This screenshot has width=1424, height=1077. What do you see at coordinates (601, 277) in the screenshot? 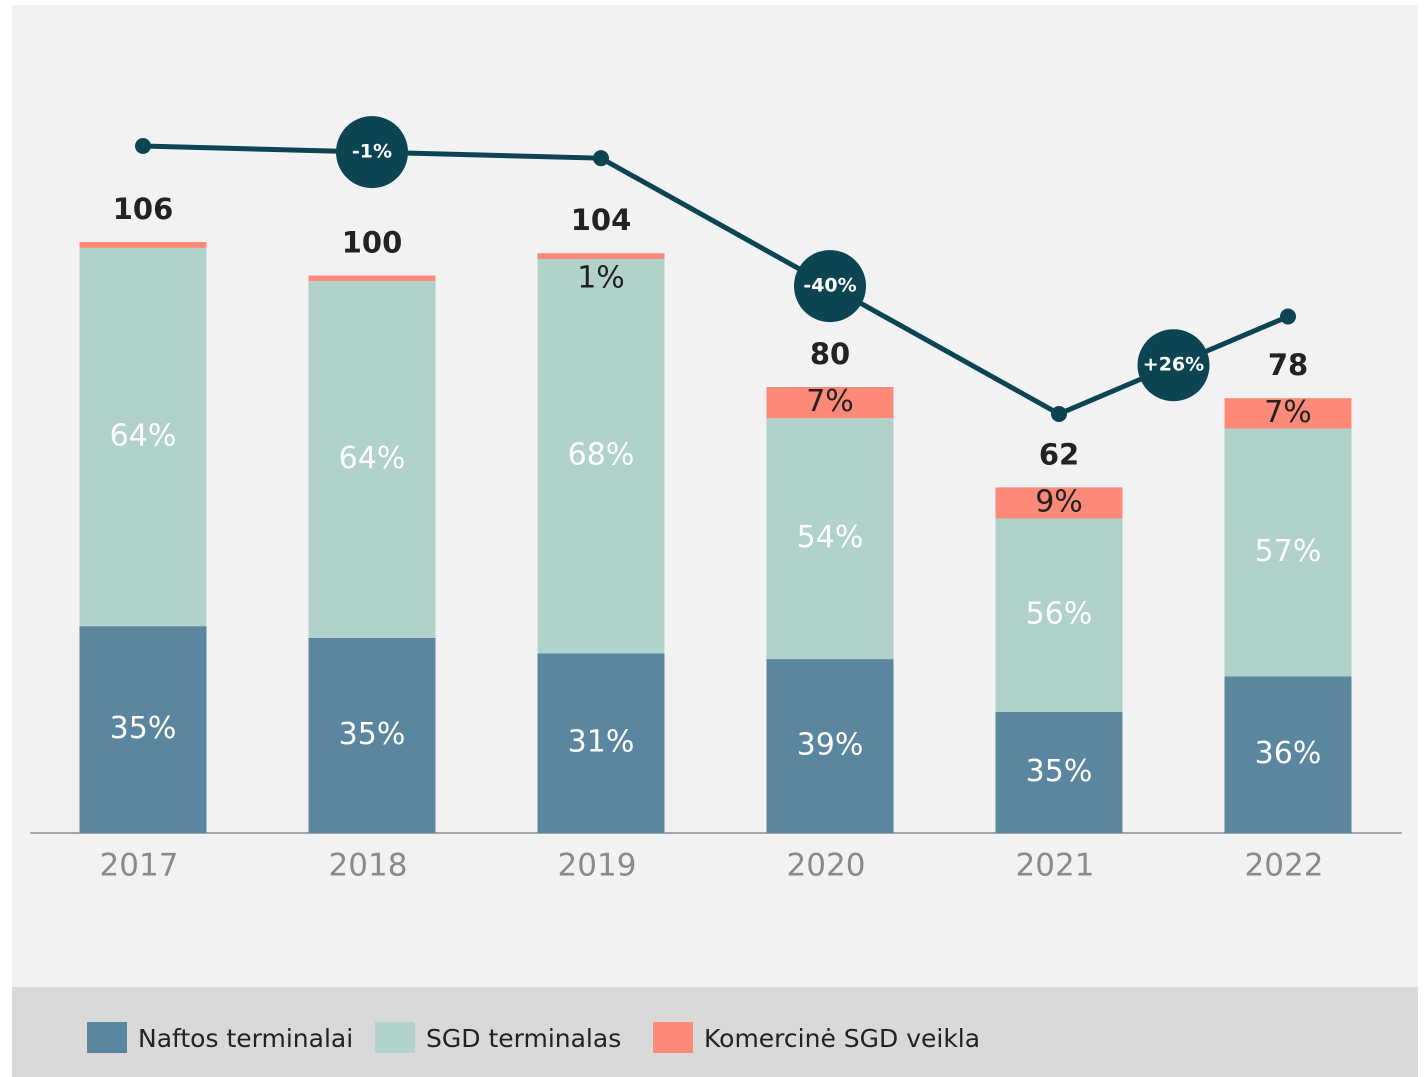
I see `segment-label: 1%` at bounding box center [601, 277].